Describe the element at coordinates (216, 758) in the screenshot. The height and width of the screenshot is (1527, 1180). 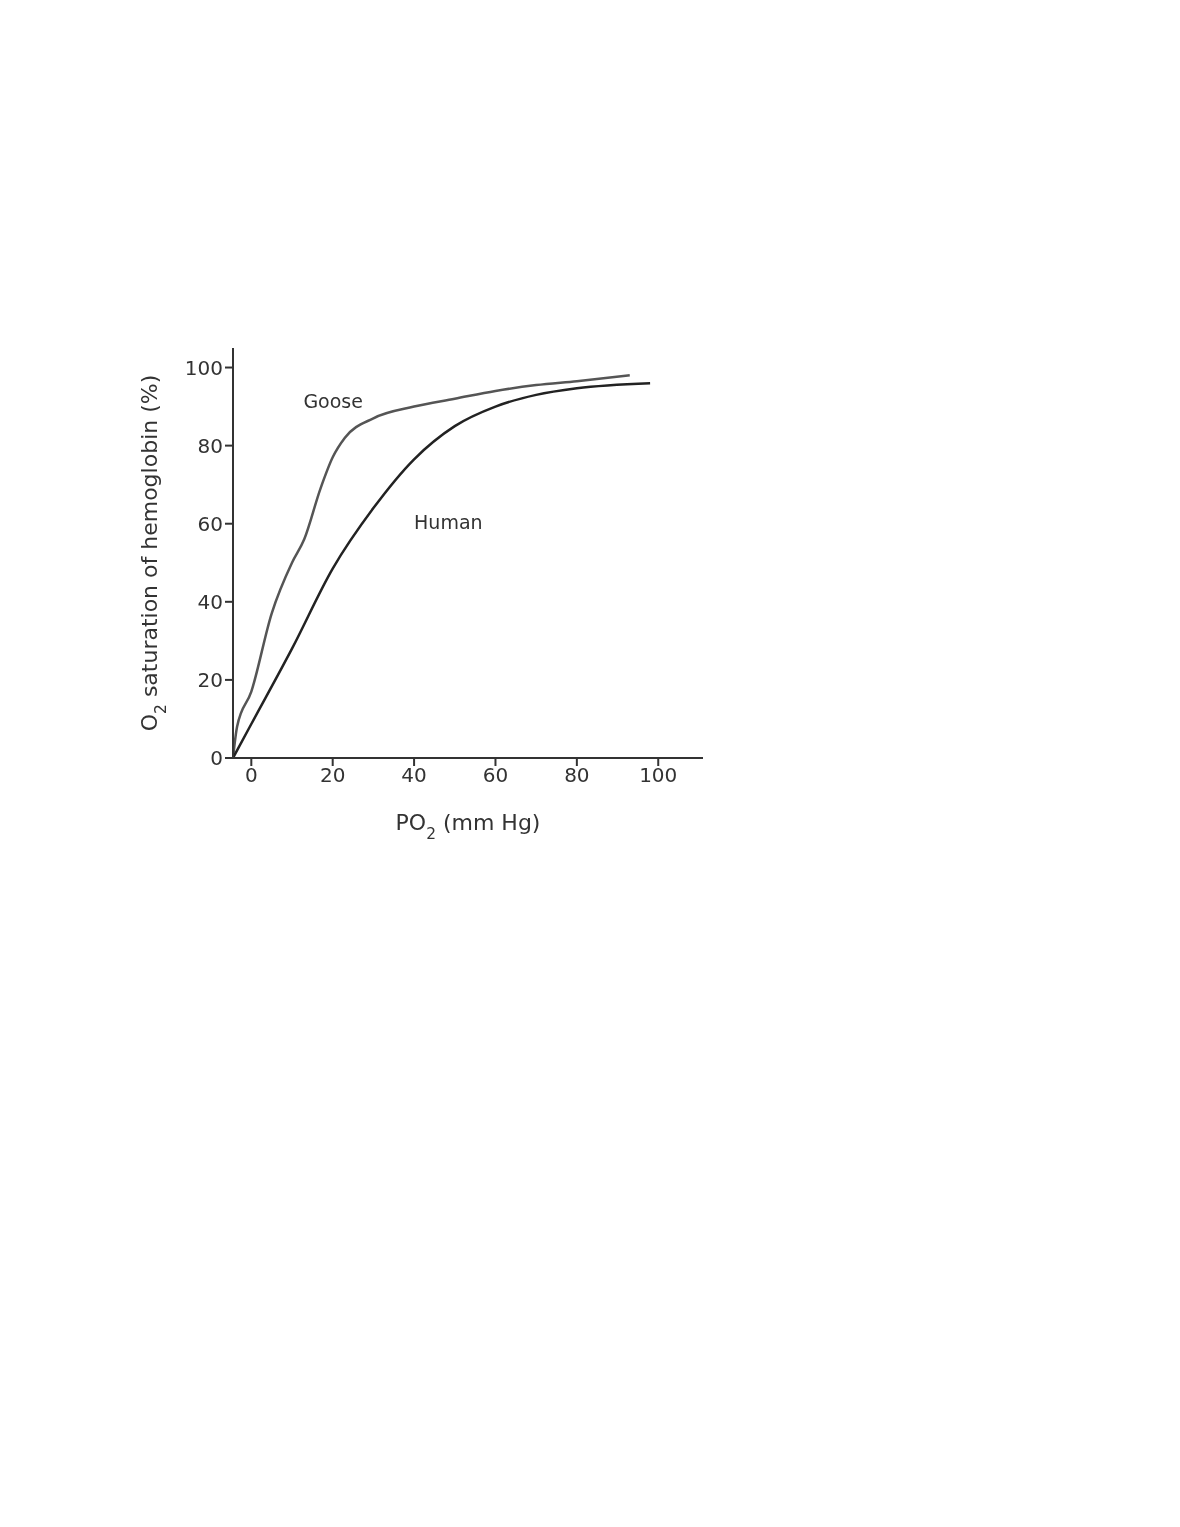
I see `y-tick-label: 0` at that location.